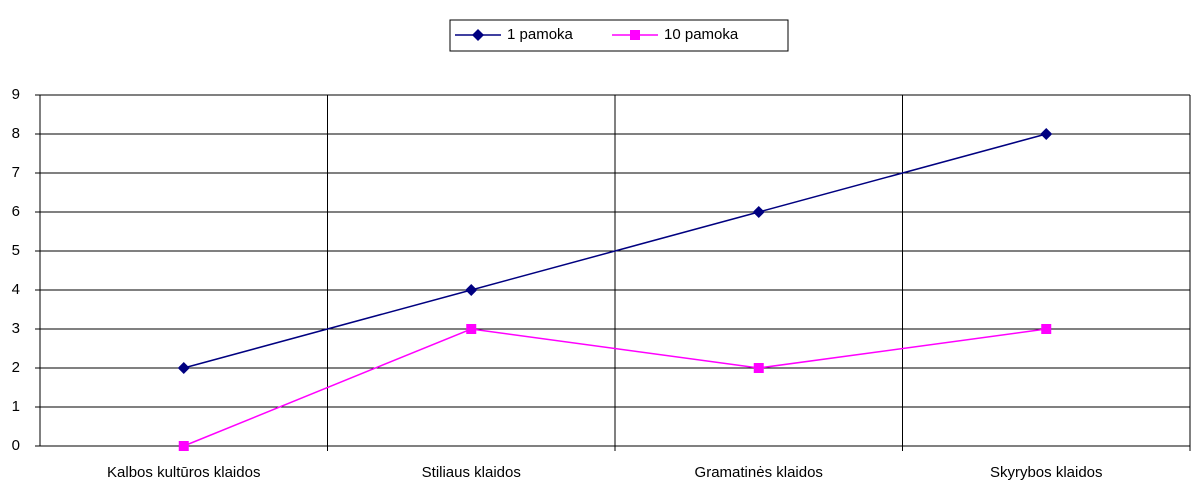  What do you see at coordinates (183, 472) in the screenshot?
I see `x-tick-label: Kalbos kultūros klaidos` at bounding box center [183, 472].